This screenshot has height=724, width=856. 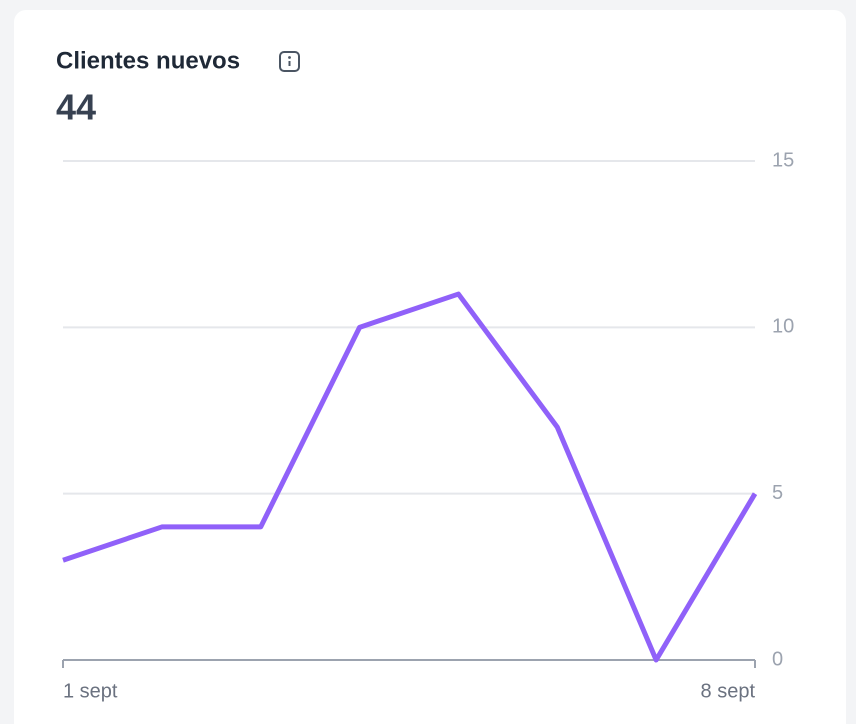 What do you see at coordinates (148, 60) in the screenshot?
I see `chart-title: Clientes nuevos` at bounding box center [148, 60].